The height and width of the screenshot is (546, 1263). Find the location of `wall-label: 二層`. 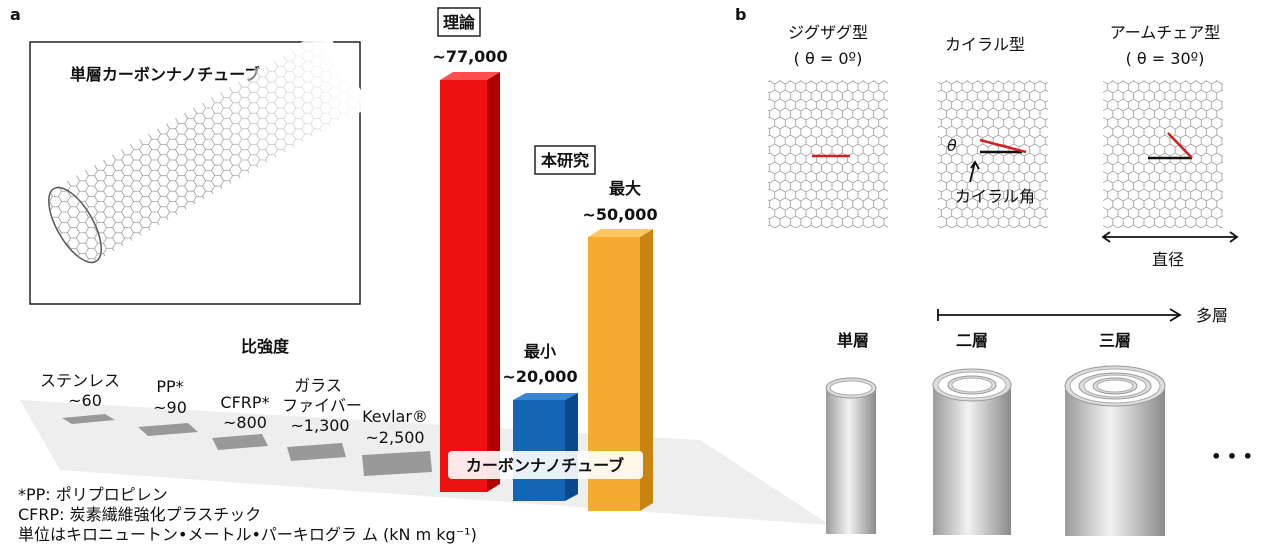

wall-label: 二層 is located at coordinates (972, 340).